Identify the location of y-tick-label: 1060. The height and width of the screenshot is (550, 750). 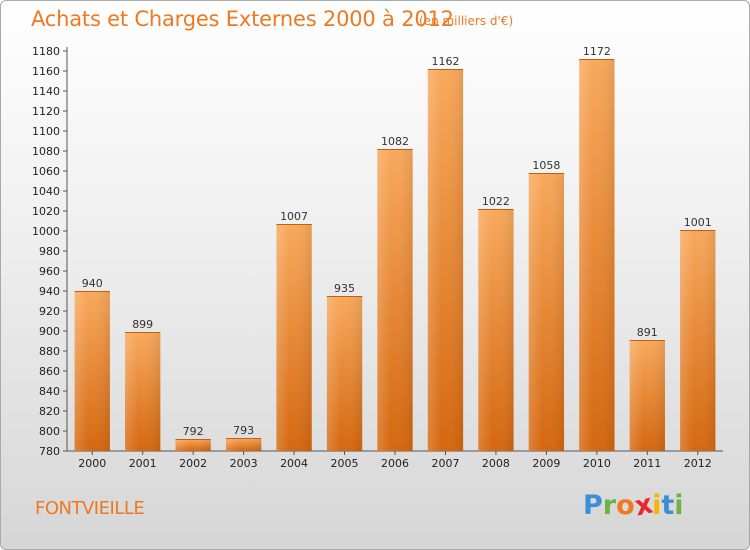
(46, 171).